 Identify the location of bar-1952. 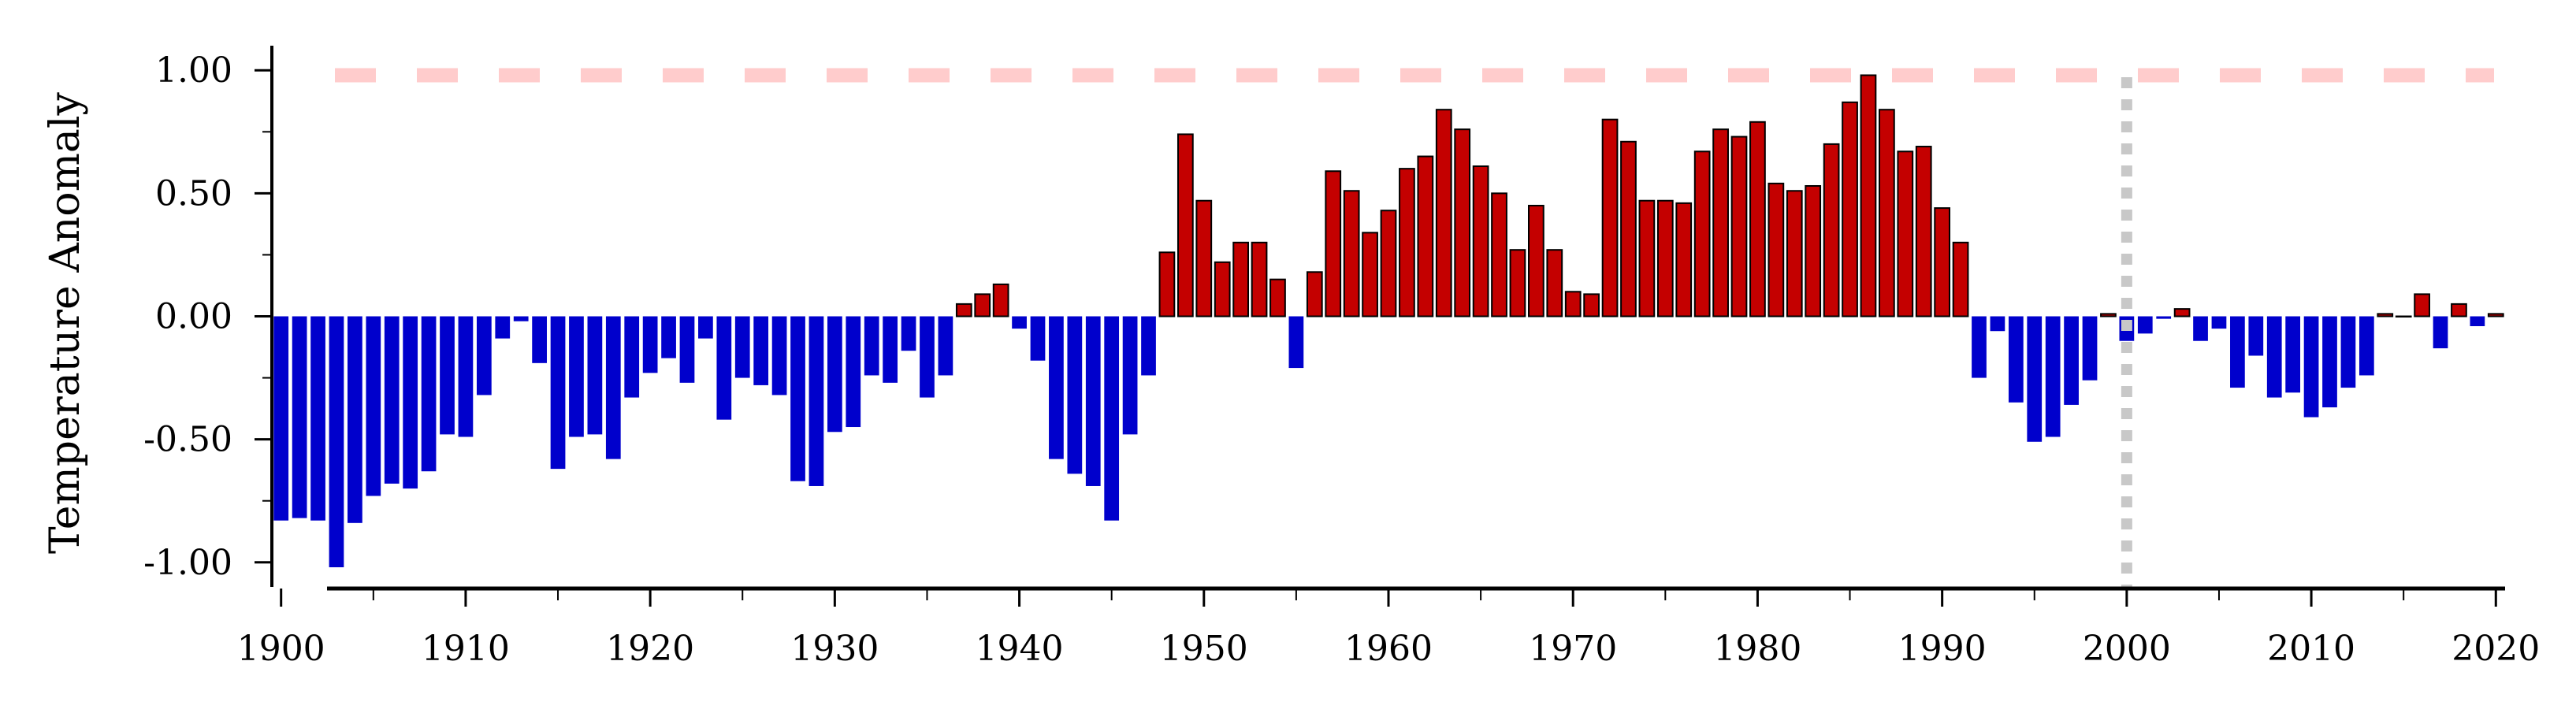
(1240, 279).